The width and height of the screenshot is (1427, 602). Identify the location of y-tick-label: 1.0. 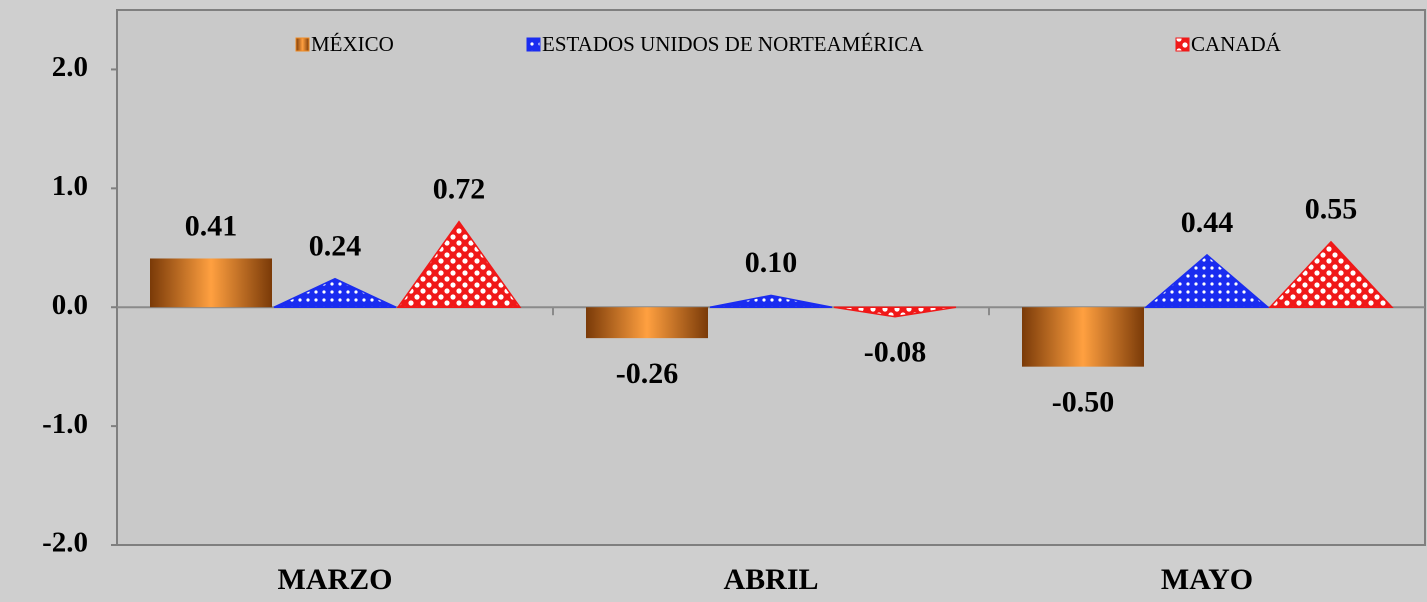
(70, 186).